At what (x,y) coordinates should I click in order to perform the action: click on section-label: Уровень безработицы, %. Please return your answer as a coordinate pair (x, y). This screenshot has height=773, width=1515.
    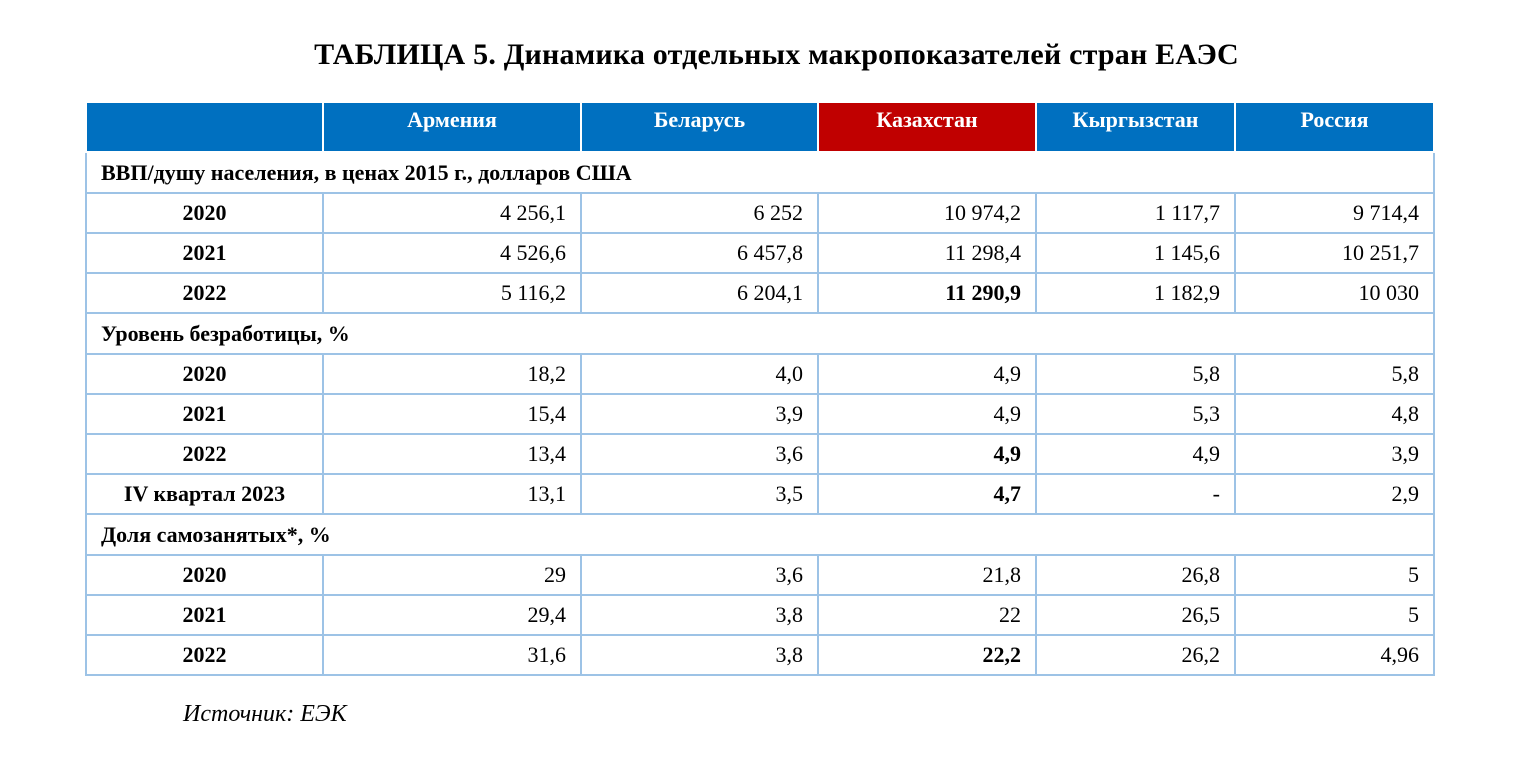
    Looking at the image, I should click on (760, 333).